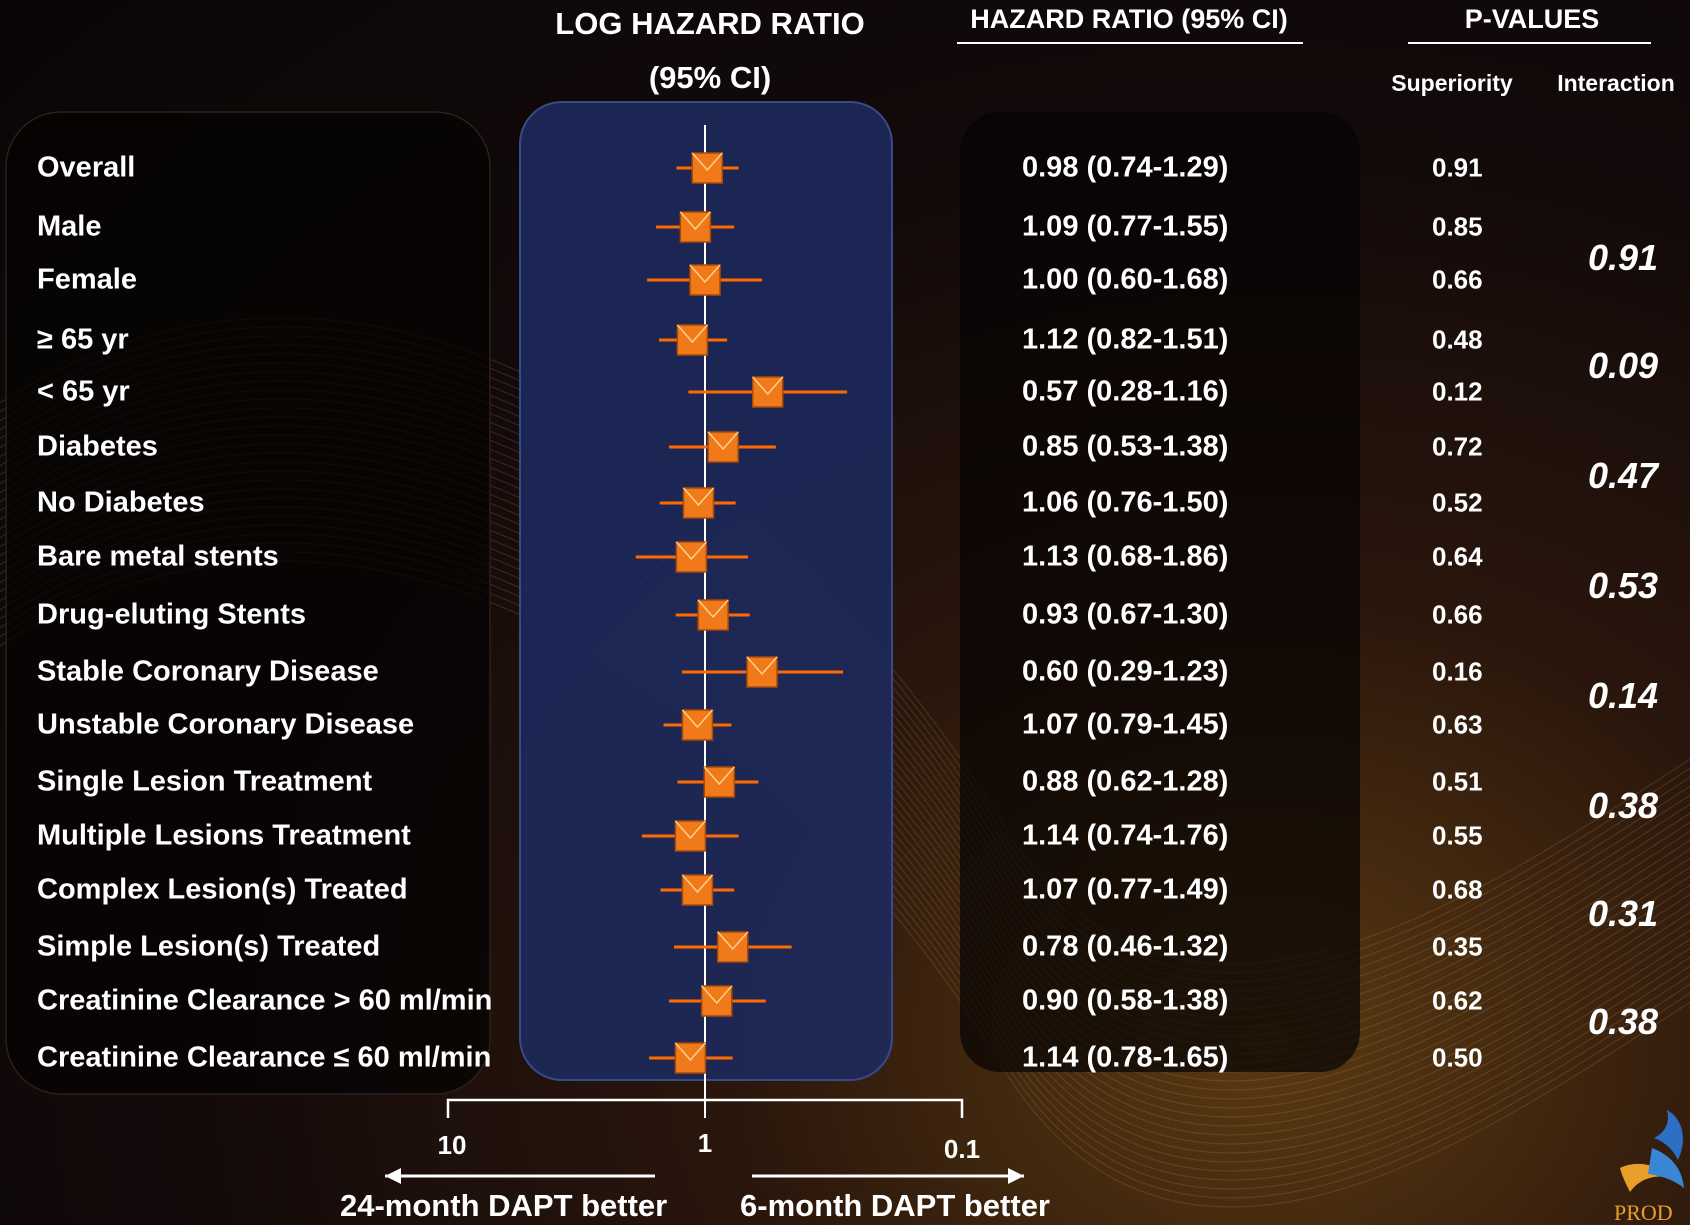  Describe the element at coordinates (158, 556) in the screenshot. I see `row-label: Bare metal stents` at that location.